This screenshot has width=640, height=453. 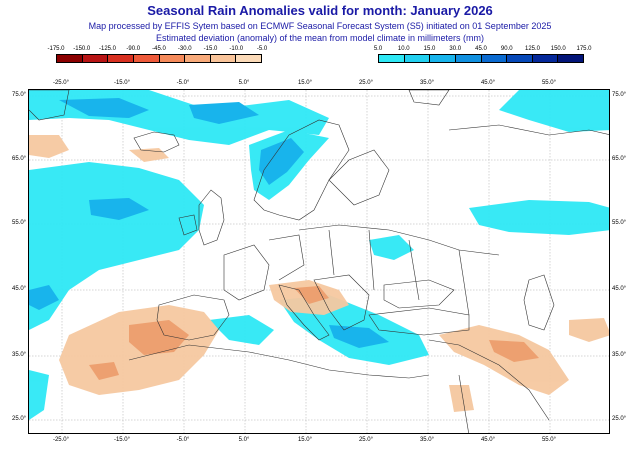 I want to click on dry-anomaly-strong, so click(x=314, y=333).